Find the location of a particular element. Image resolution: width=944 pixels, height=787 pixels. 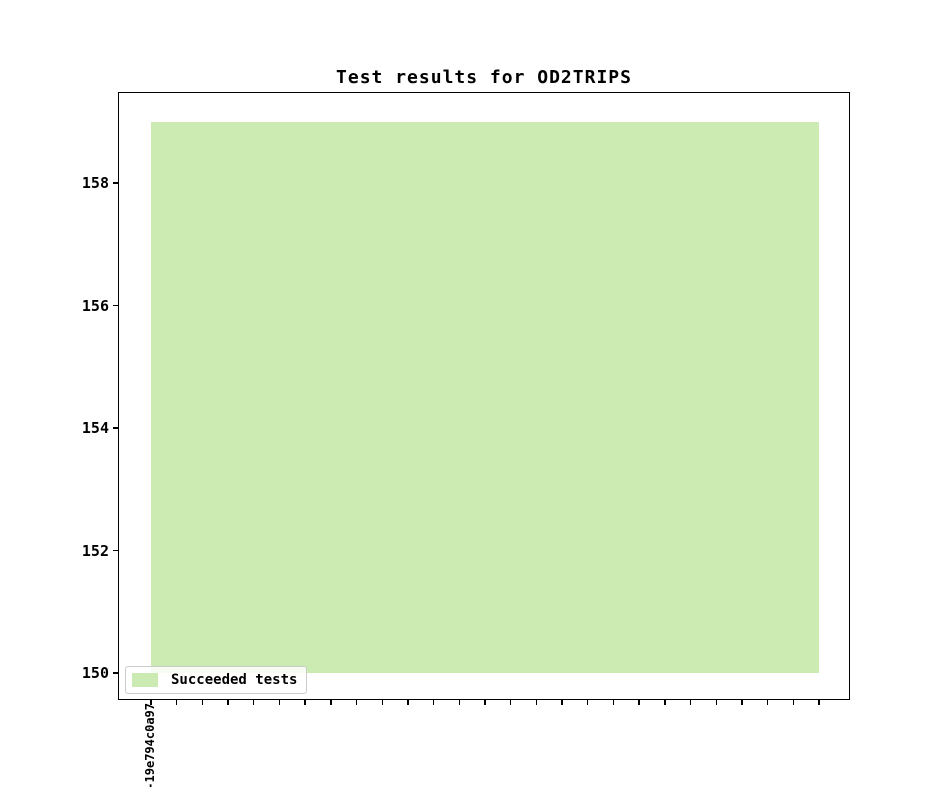

y-axis-tick-label: 154 is located at coordinates (95, 428).